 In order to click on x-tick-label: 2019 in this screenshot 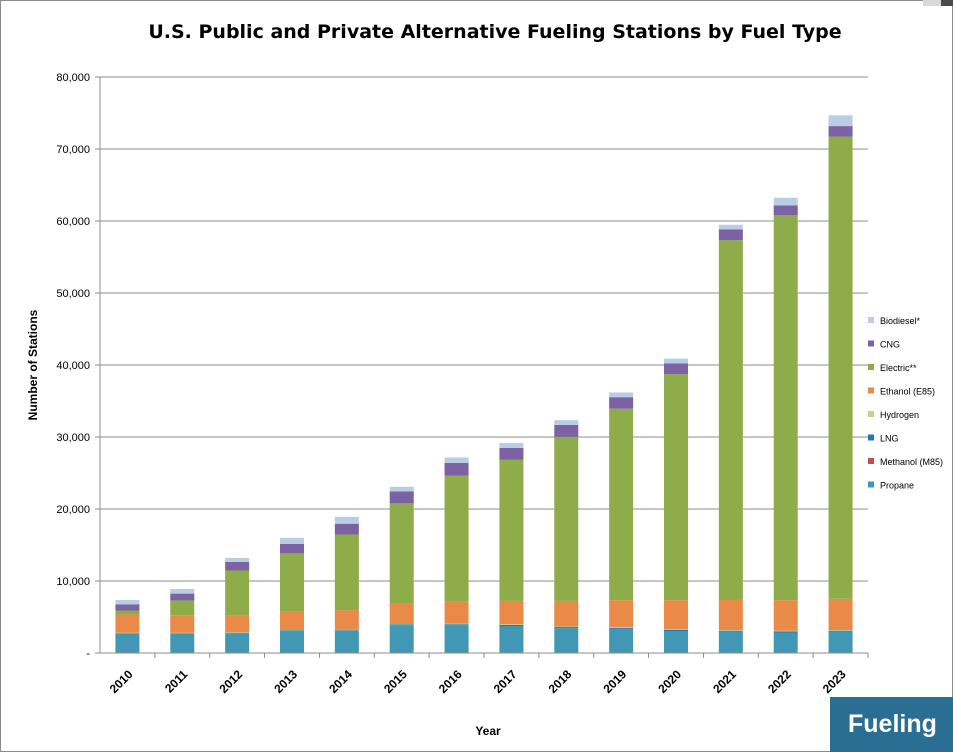, I will do `click(614, 681)`.